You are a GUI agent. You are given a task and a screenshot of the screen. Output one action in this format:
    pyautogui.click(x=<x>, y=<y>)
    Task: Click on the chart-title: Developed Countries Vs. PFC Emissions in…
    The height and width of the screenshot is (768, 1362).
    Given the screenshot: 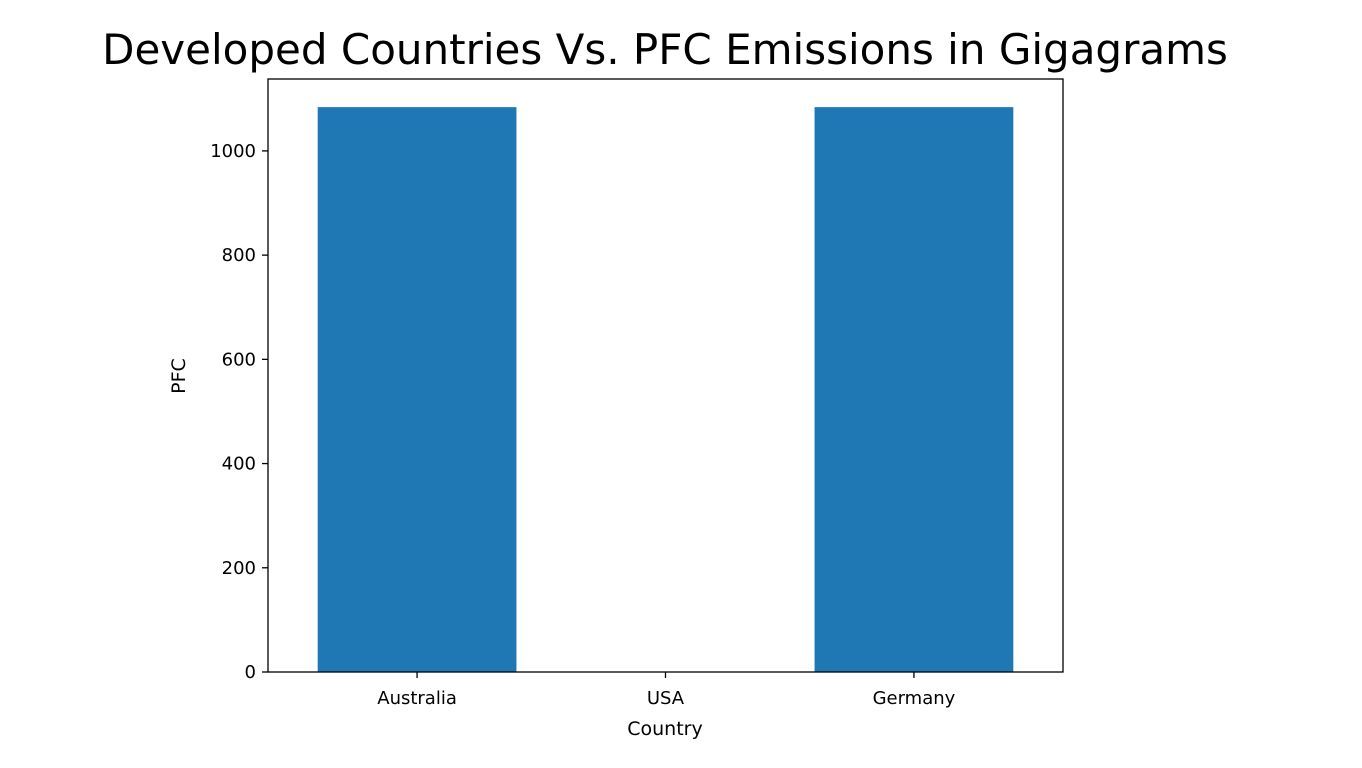 What is the action you would take?
    pyautogui.click(x=665, y=49)
    